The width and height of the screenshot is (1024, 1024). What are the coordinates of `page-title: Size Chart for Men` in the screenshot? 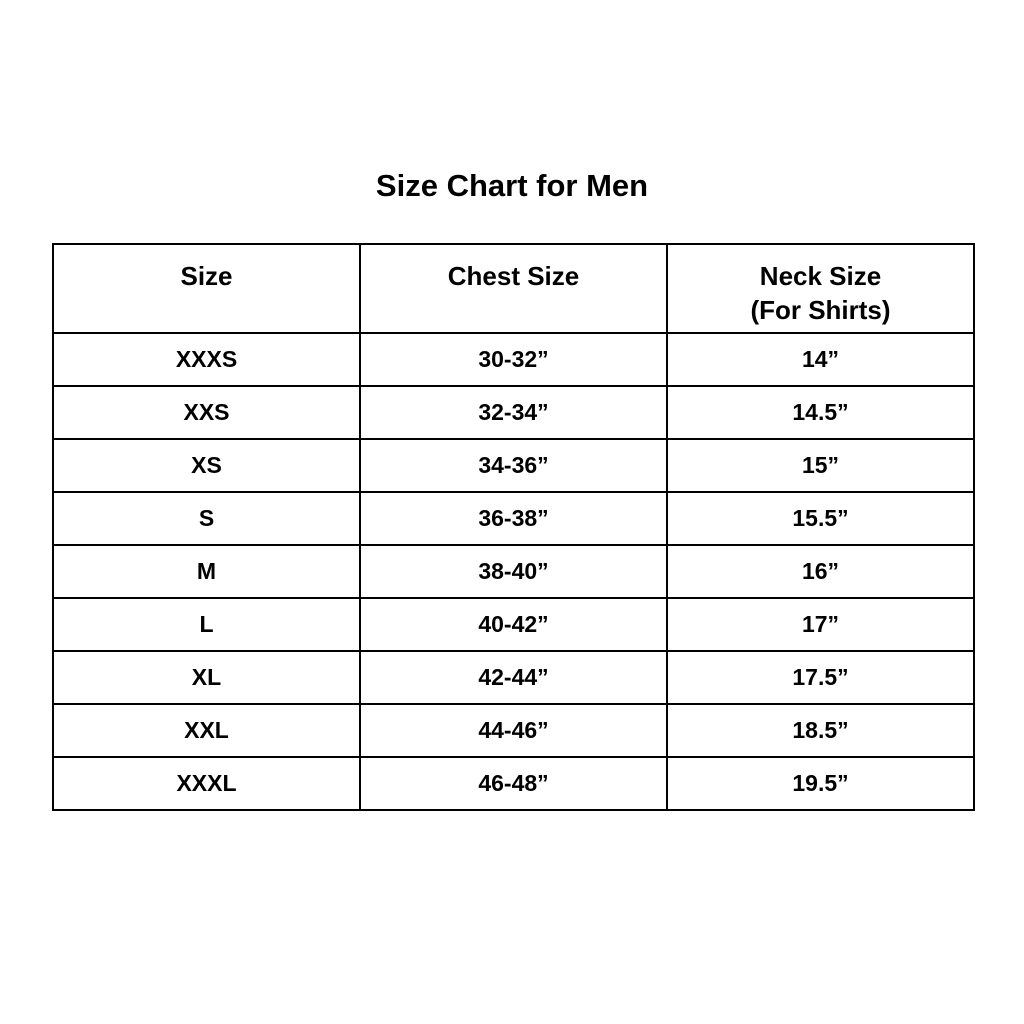 It's located at (512, 185).